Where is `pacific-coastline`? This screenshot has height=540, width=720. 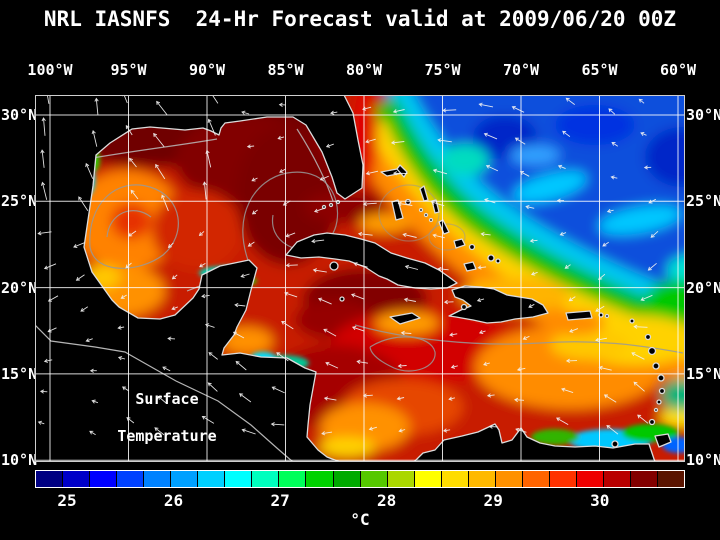 pacific-coastline is located at coordinates (164, 393).